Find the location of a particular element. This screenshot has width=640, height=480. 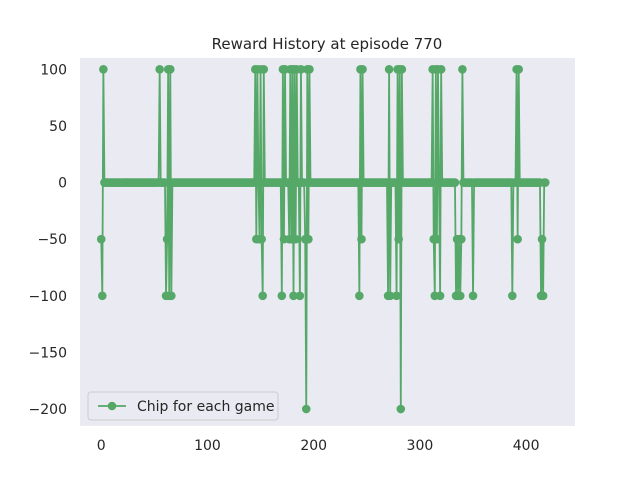

x-tick-label: 100 is located at coordinates (207, 446).